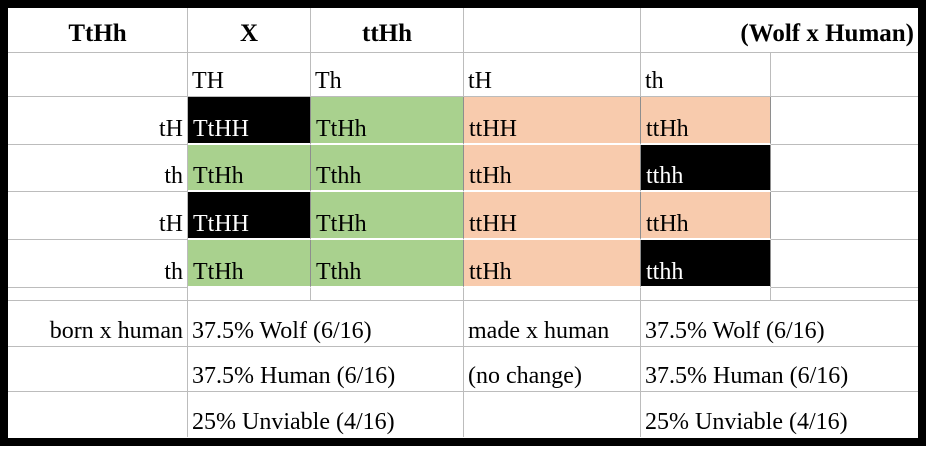 The image size is (930, 450). What do you see at coordinates (779, 324) in the screenshot?
I see `summary-right-wolf: 37.5% Wolf (6/16)` at bounding box center [779, 324].